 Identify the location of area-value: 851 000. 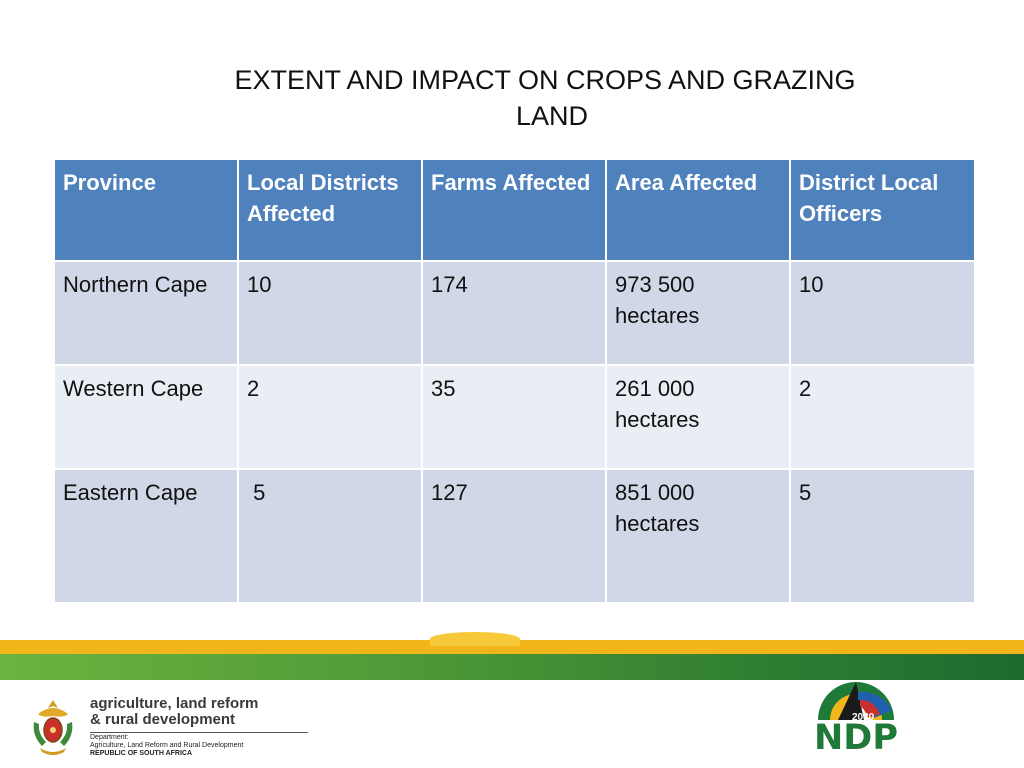
(655, 492).